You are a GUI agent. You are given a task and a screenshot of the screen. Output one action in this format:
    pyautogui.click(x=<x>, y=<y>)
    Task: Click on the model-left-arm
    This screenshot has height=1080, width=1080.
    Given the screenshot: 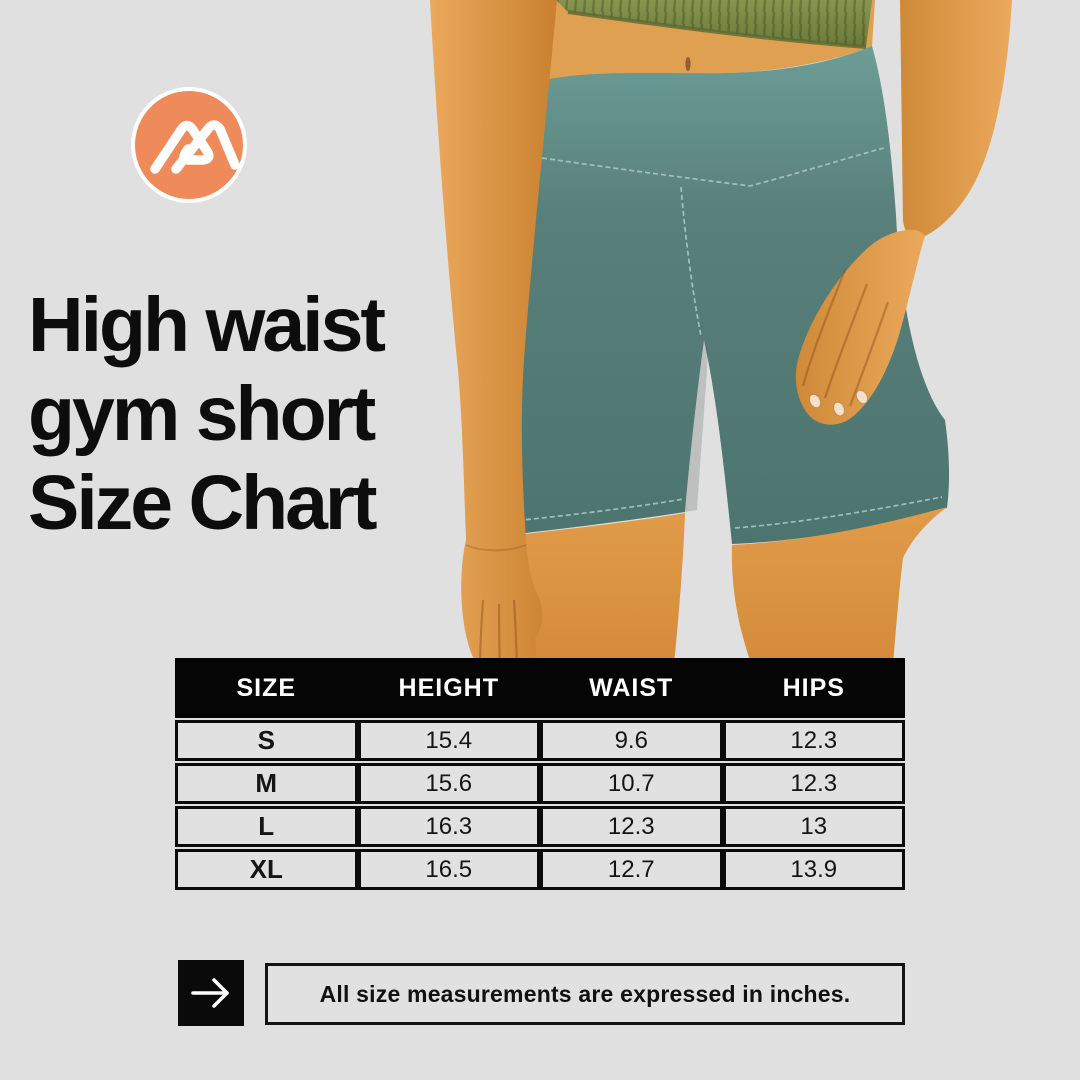 What is the action you would take?
    pyautogui.click(x=956, y=119)
    